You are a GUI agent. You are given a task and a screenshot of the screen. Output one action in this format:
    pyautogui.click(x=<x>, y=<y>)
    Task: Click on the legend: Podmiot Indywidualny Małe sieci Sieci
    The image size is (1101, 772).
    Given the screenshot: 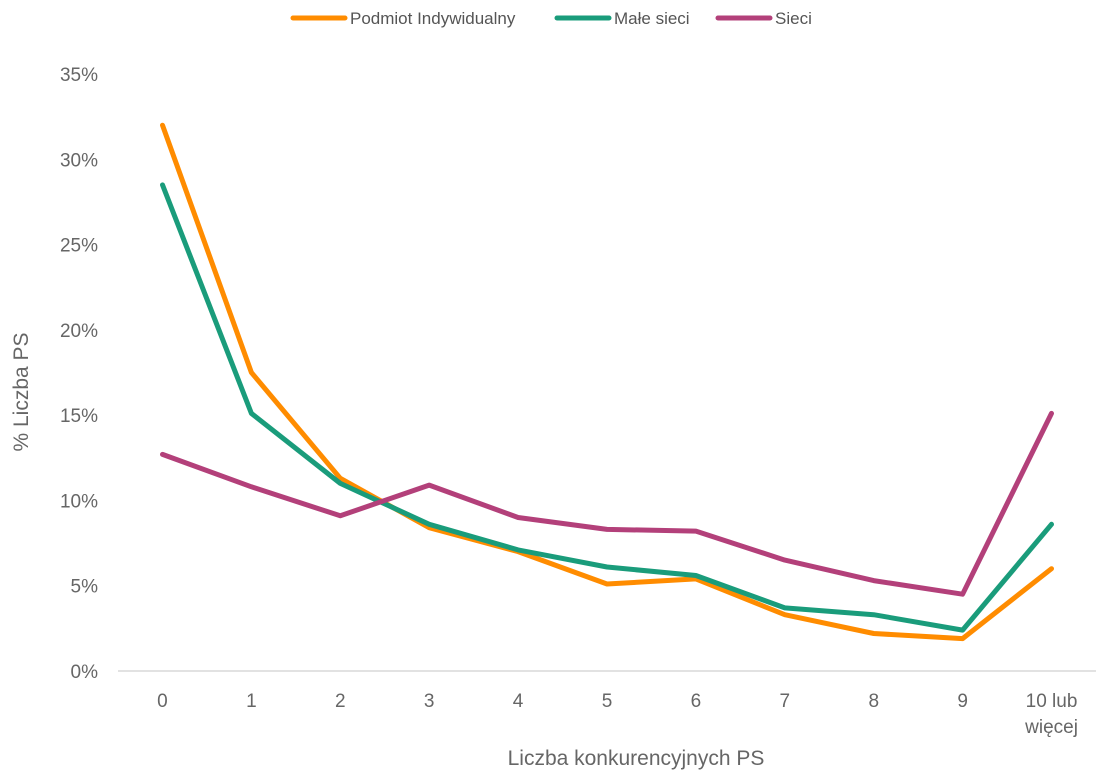 What is the action you would take?
    pyautogui.click(x=551, y=18)
    